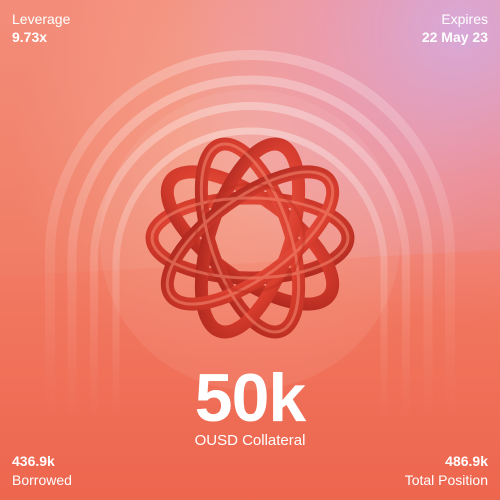  Describe the element at coordinates (42, 480) in the screenshot. I see `borrowed-label: Borrowed` at that location.